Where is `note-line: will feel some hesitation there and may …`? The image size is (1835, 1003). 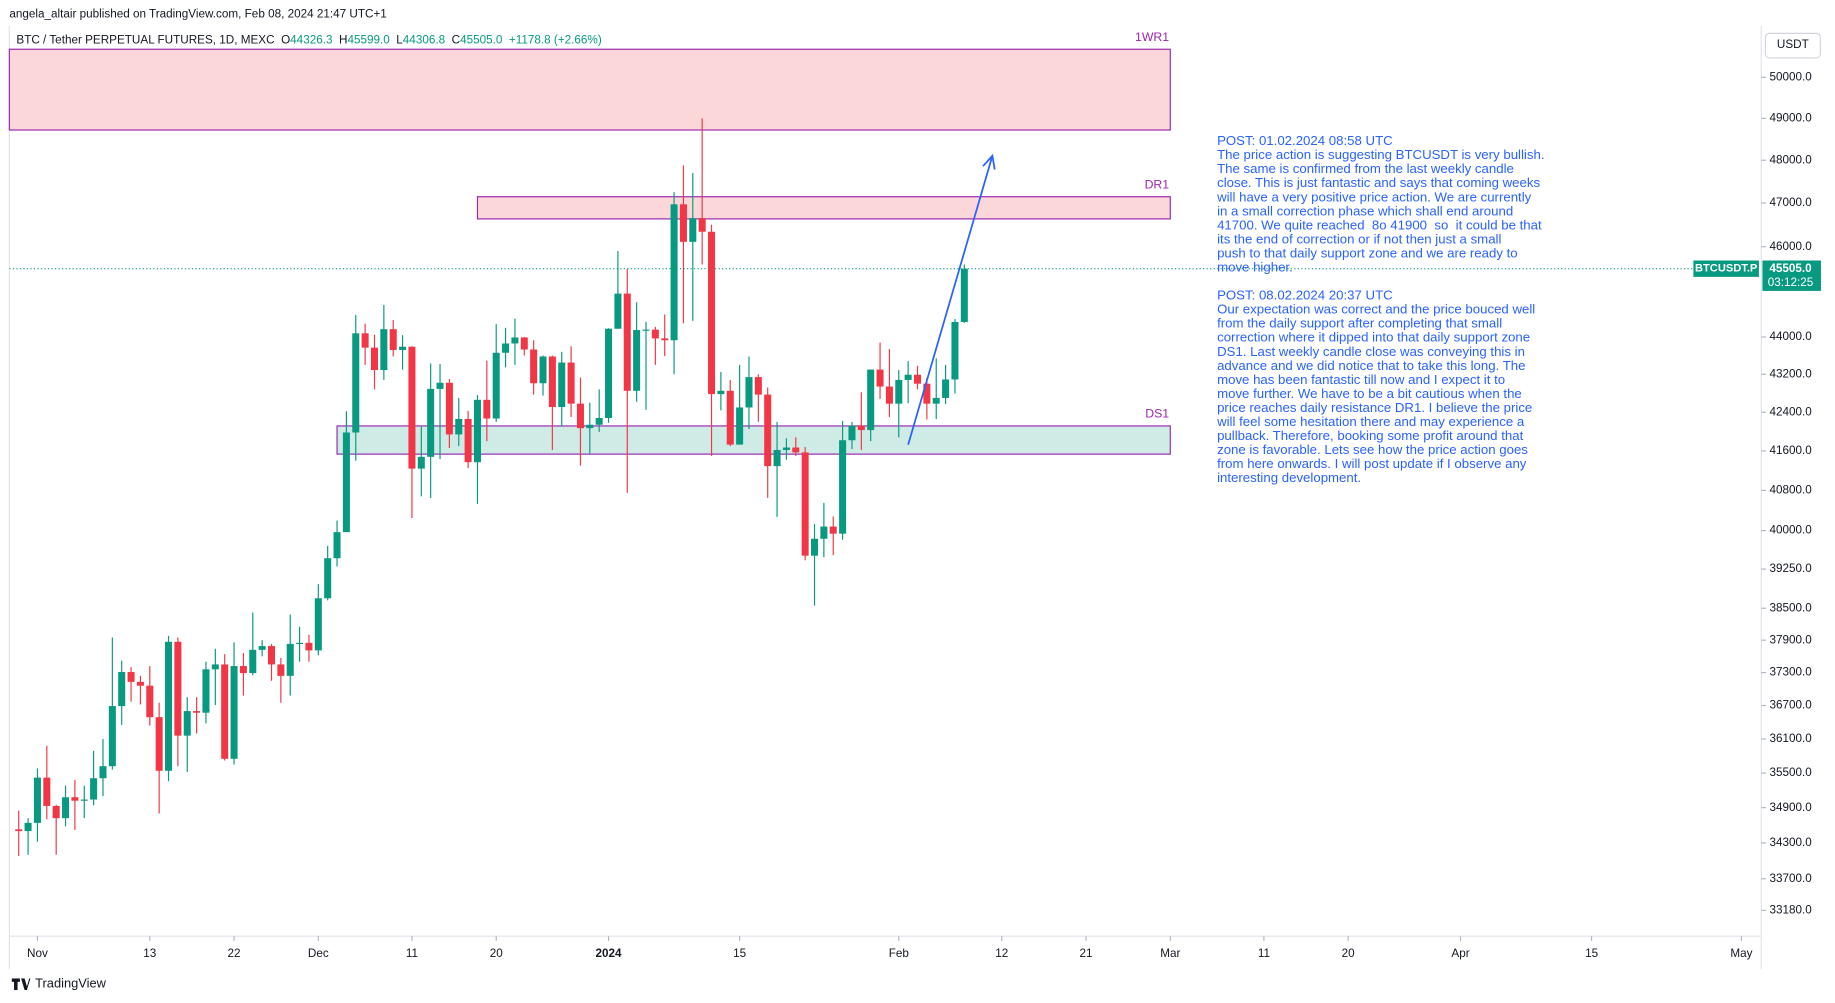 note-line: will feel some hesitation there and may … is located at coordinates (1370, 421).